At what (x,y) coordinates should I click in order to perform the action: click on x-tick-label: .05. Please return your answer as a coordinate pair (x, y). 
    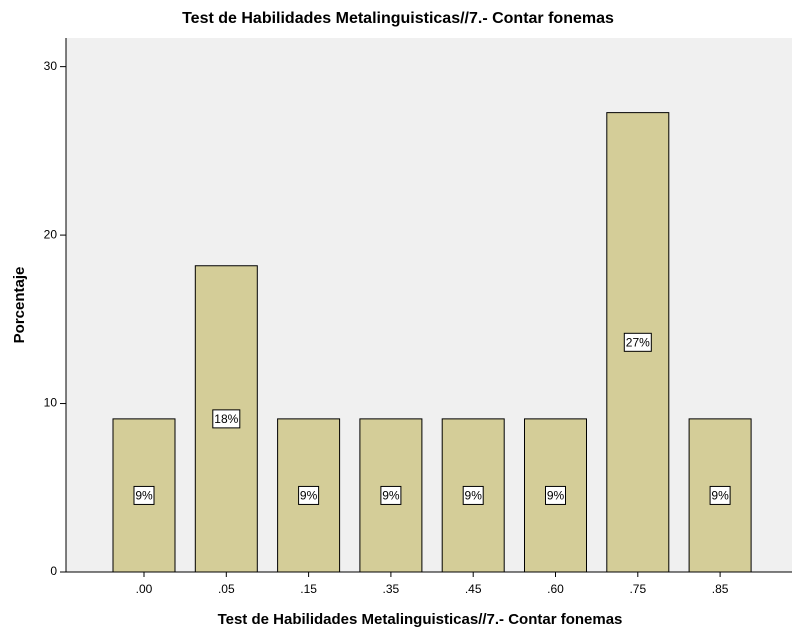
    Looking at the image, I should click on (226, 589).